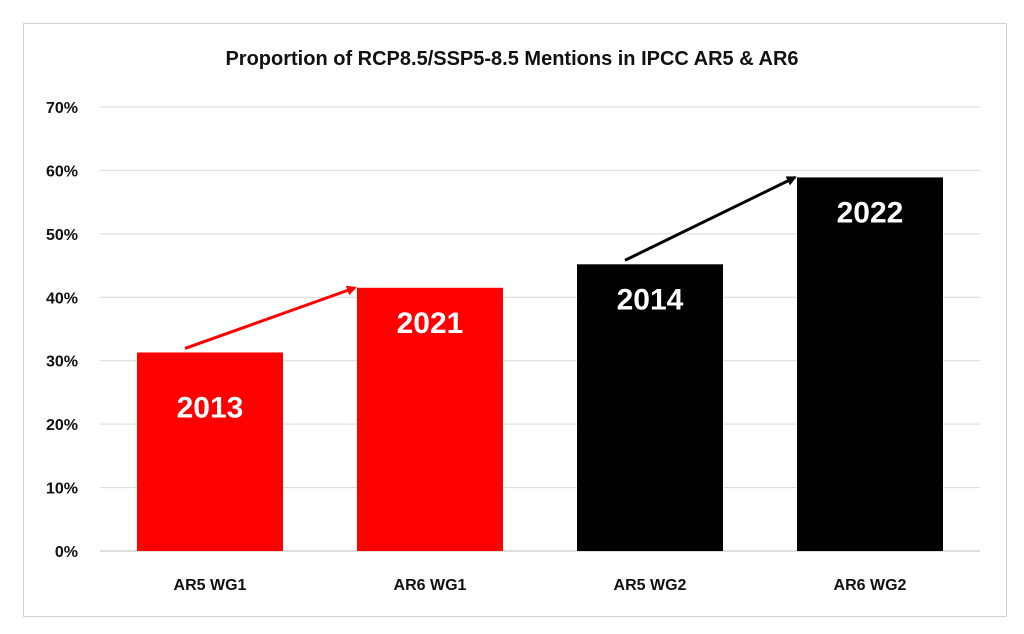 The image size is (1024, 634). Describe the element at coordinates (430, 585) in the screenshot. I see `x-category-label: AR6 WG1` at that location.